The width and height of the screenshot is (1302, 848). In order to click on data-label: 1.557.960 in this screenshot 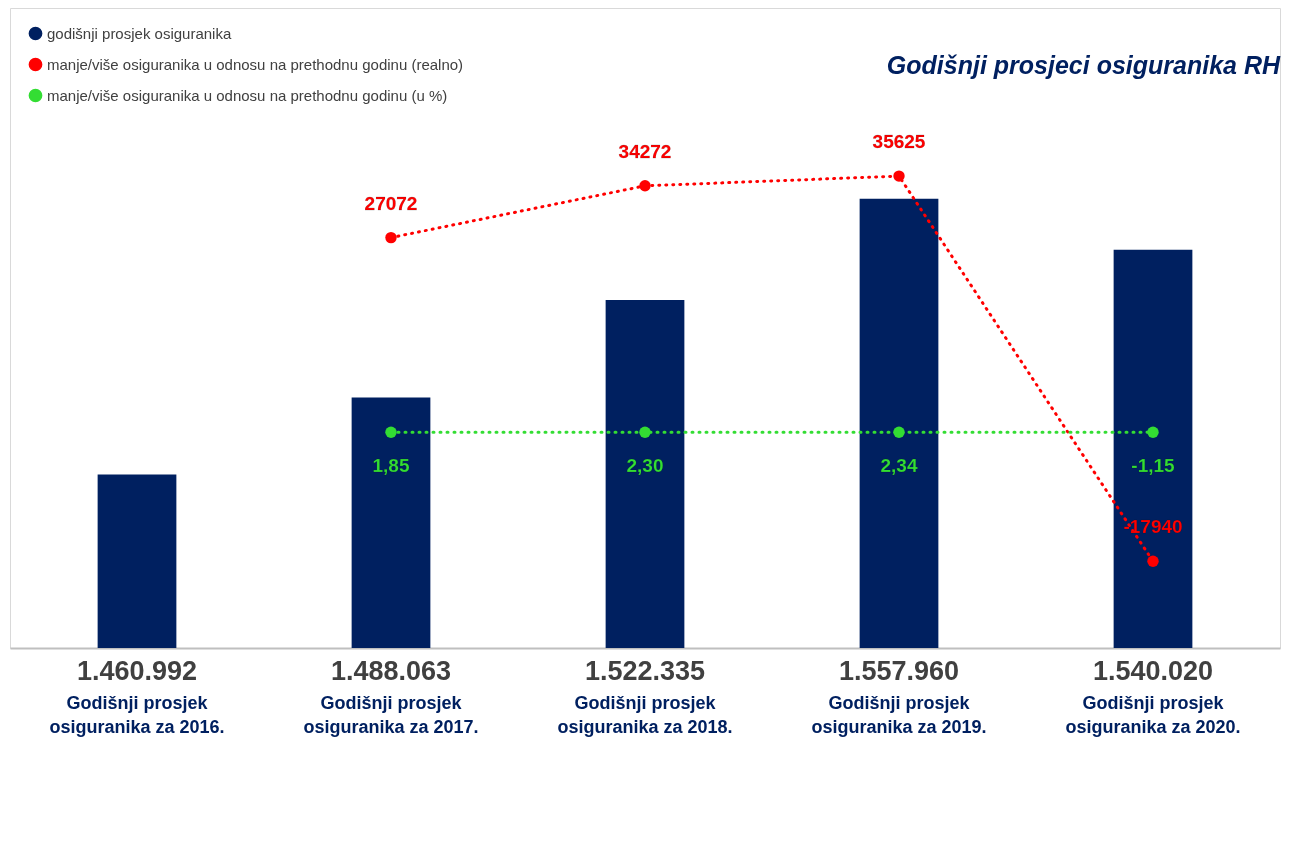, I will do `click(899, 671)`.